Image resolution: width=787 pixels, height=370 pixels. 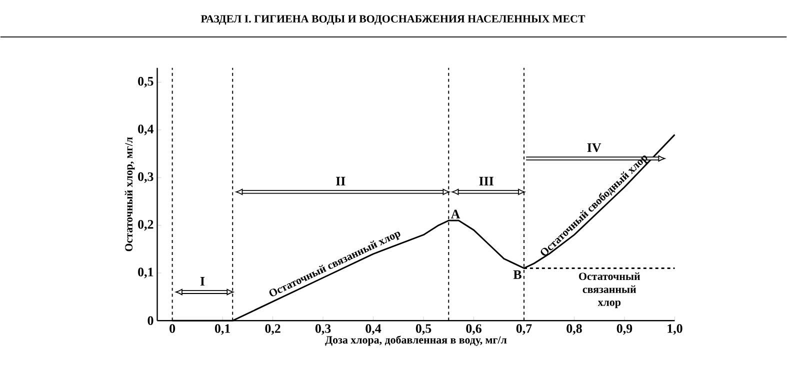 I want to click on annotation: IV, so click(x=594, y=148).